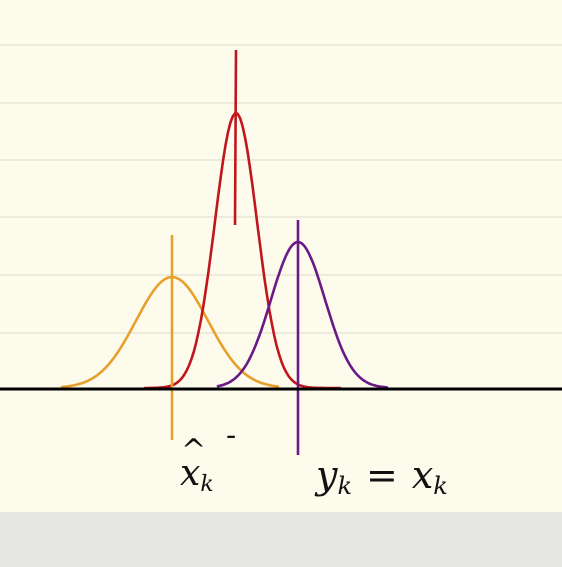  I want to click on lhs-base: y, so click(326, 475).